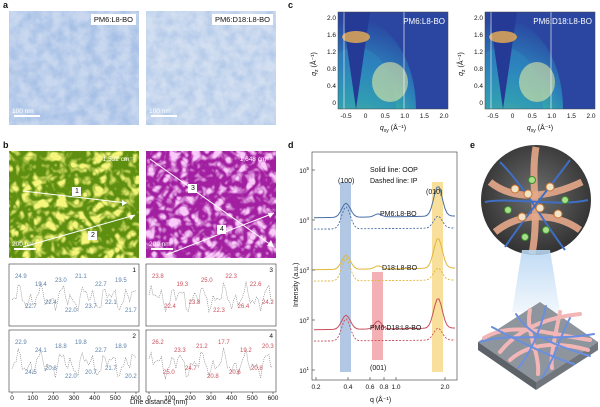  Describe the element at coordinates (268, 303) in the screenshot. I see `profile-value-label: 24.2` at that location.